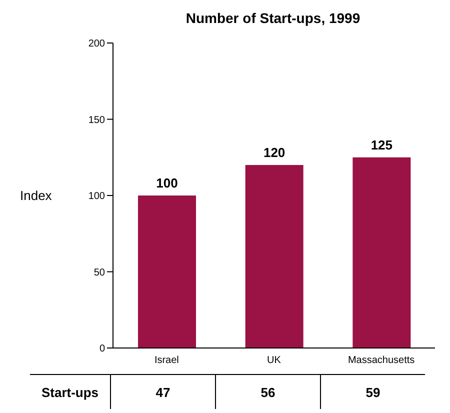 The width and height of the screenshot is (450, 413). I want to click on x-tick-label: Massachusetts, so click(381, 360).